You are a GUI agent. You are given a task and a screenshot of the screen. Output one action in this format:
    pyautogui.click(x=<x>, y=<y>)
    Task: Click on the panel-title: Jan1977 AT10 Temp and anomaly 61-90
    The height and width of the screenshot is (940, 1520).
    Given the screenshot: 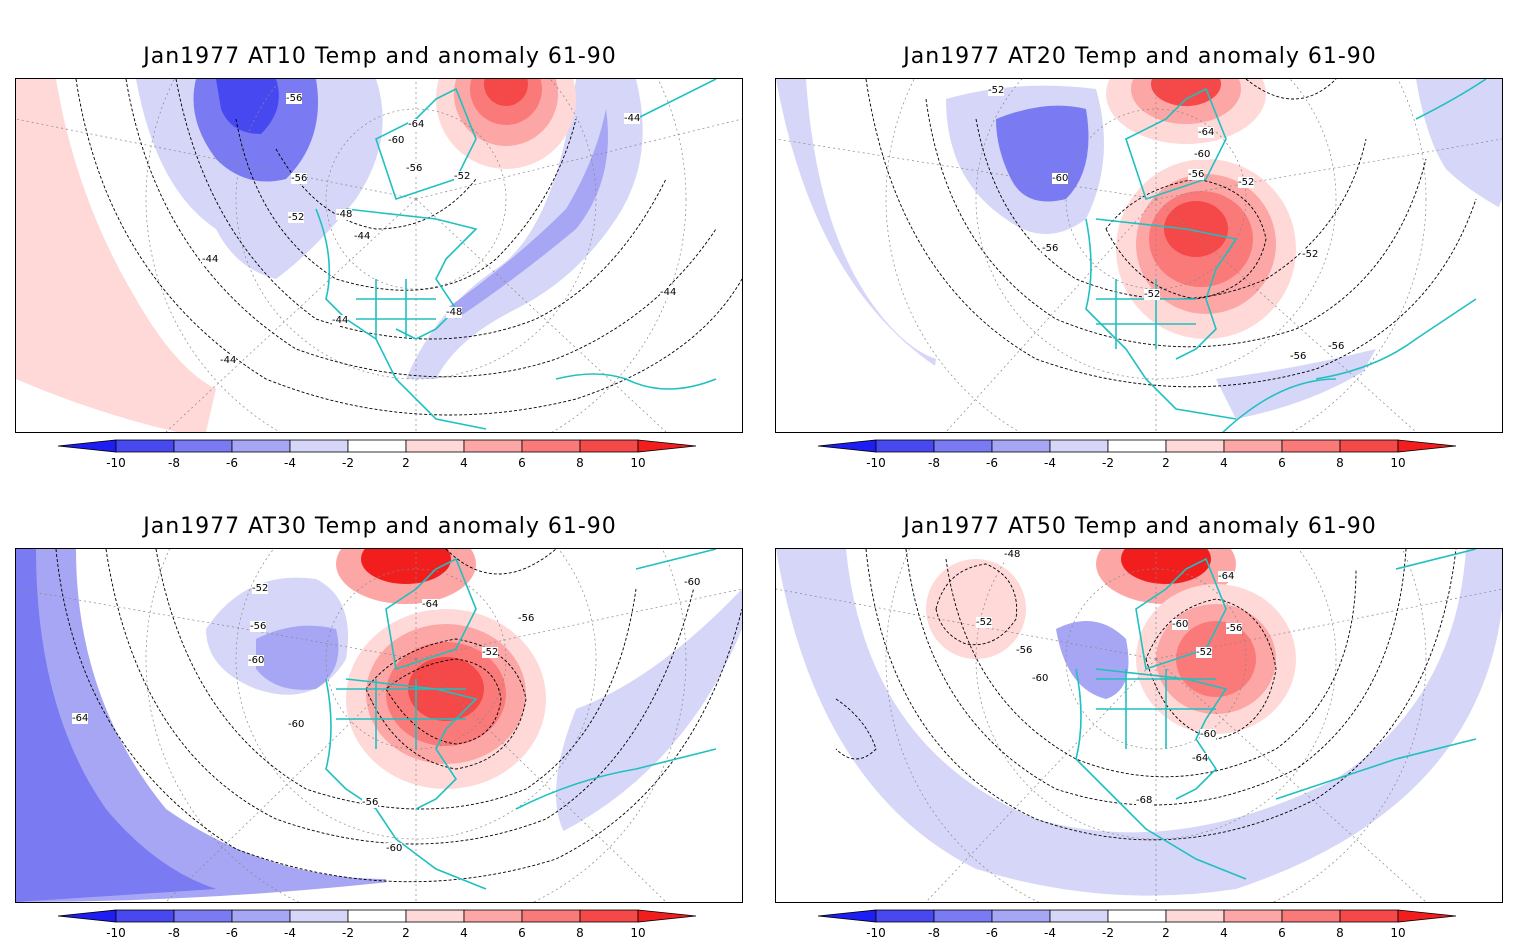 What is the action you would take?
    pyautogui.click(x=380, y=56)
    